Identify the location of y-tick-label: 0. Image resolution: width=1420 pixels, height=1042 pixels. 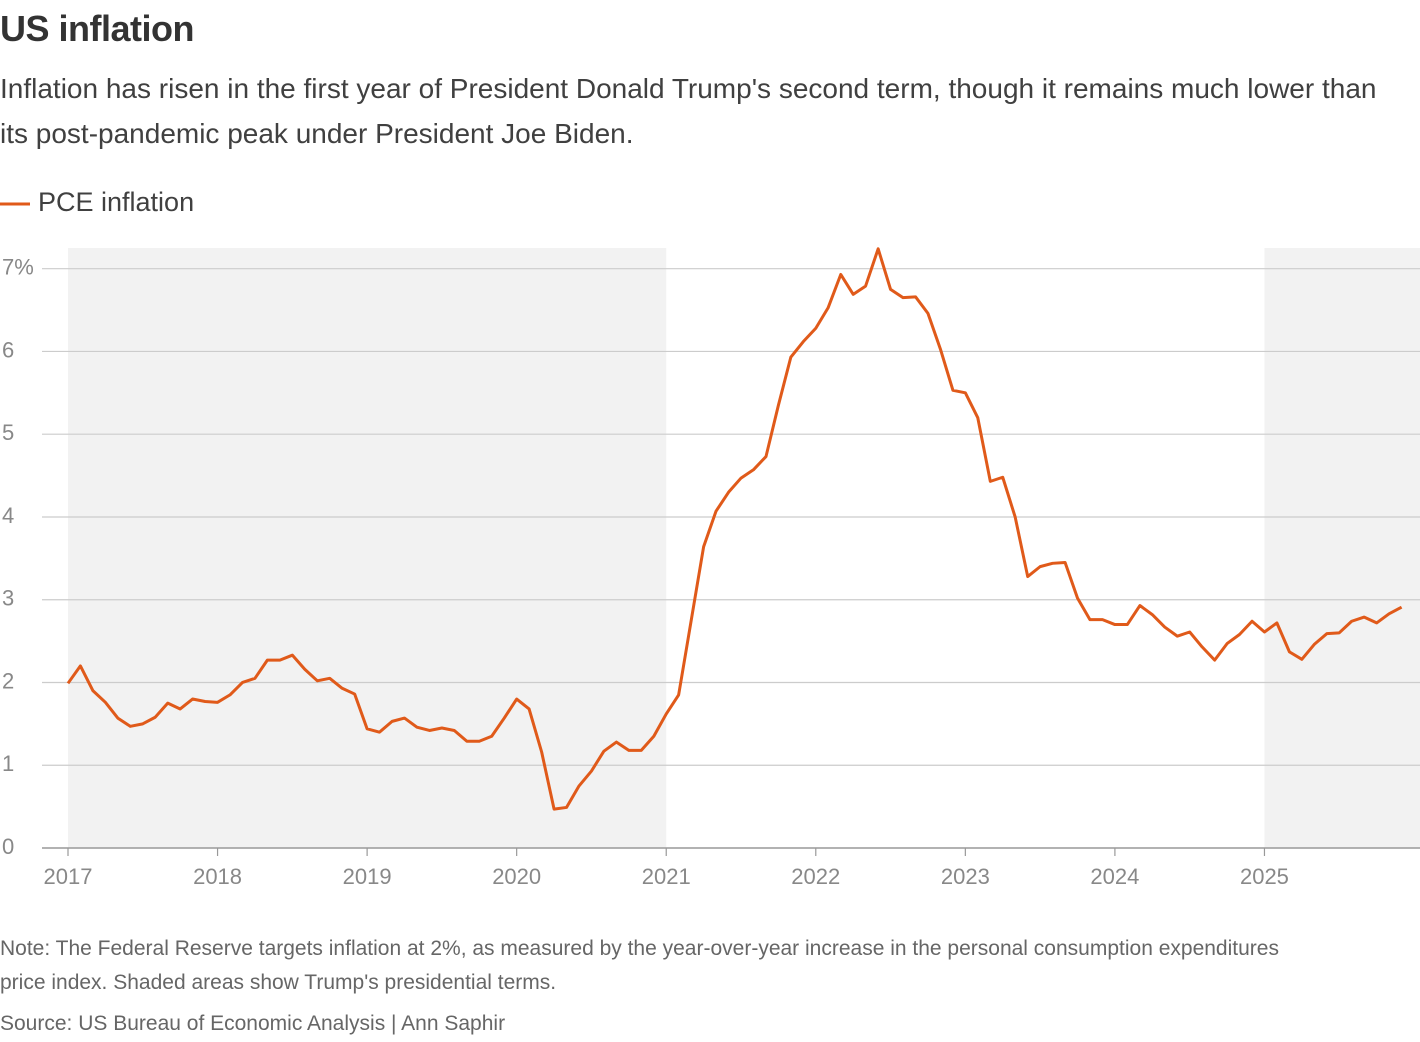
(8, 846).